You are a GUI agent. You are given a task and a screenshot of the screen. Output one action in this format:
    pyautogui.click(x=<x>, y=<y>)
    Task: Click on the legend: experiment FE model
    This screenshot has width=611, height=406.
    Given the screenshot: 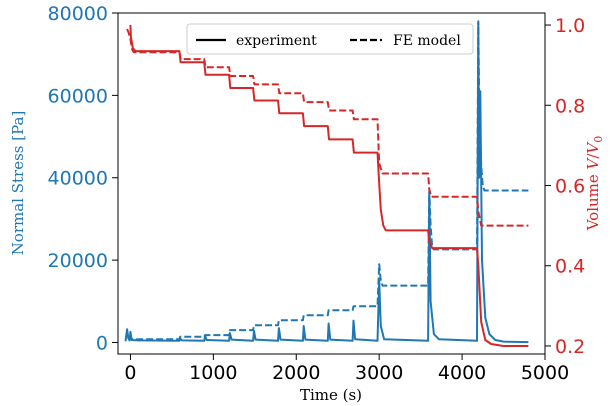 What is the action you would take?
    pyautogui.click(x=330, y=39)
    